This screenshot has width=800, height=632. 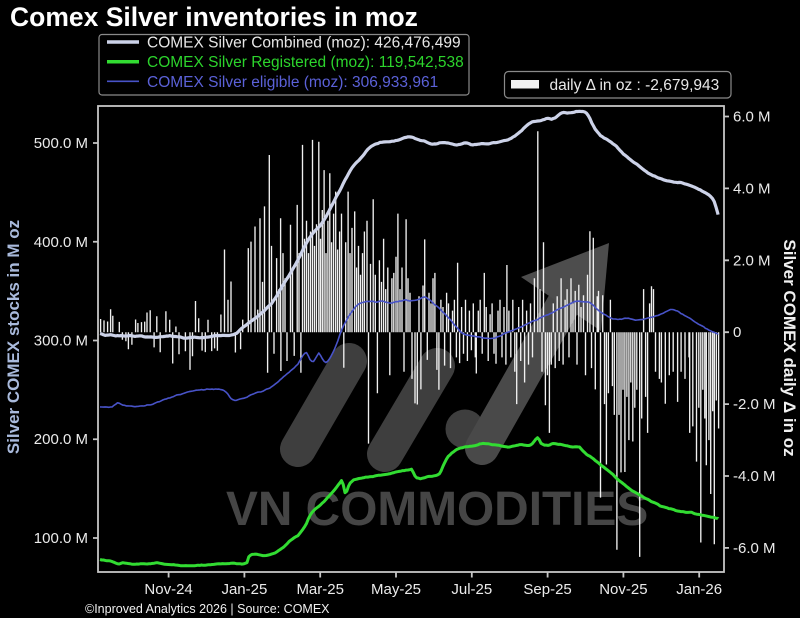 What do you see at coordinates (13, 337) in the screenshot?
I see `svg-text: Silver COMEX stocks in M oz` at bounding box center [13, 337].